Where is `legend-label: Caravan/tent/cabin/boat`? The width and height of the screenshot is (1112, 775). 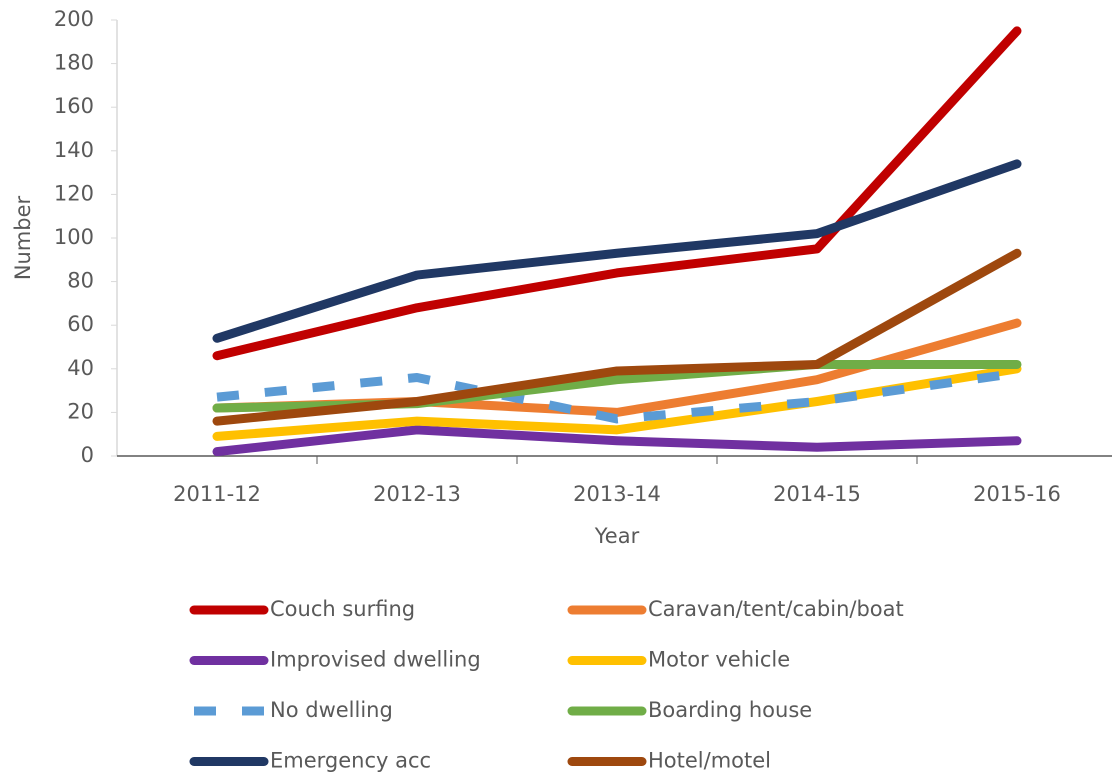
legend-label: Caravan/tent/cabin/boat is located at coordinates (776, 609).